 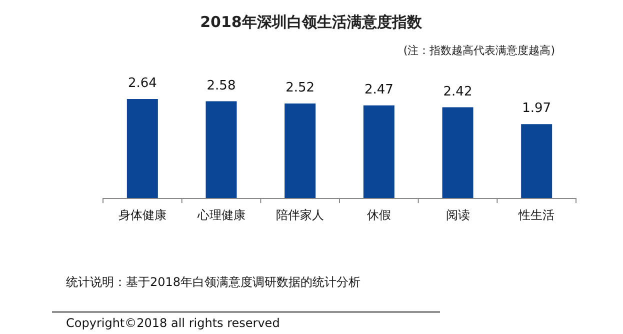 I want to click on x-tick-label: 性生活, so click(x=536, y=215).